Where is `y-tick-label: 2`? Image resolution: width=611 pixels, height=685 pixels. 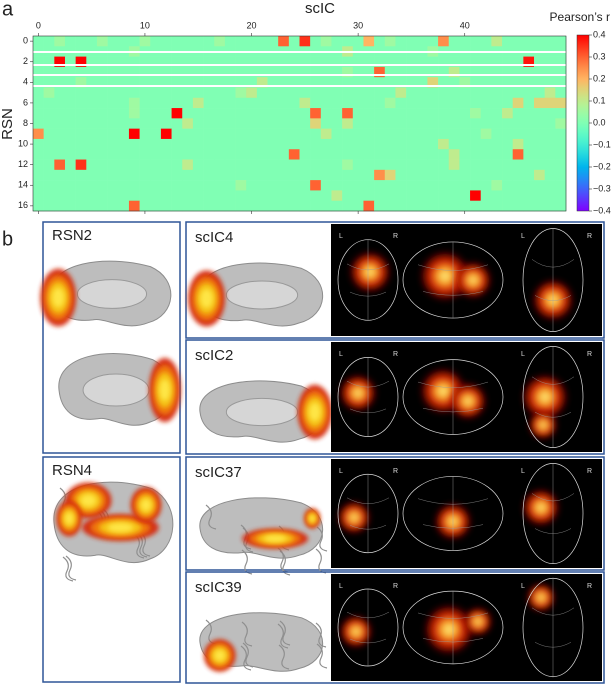
y-tick-label: 2 is located at coordinates (25, 61).